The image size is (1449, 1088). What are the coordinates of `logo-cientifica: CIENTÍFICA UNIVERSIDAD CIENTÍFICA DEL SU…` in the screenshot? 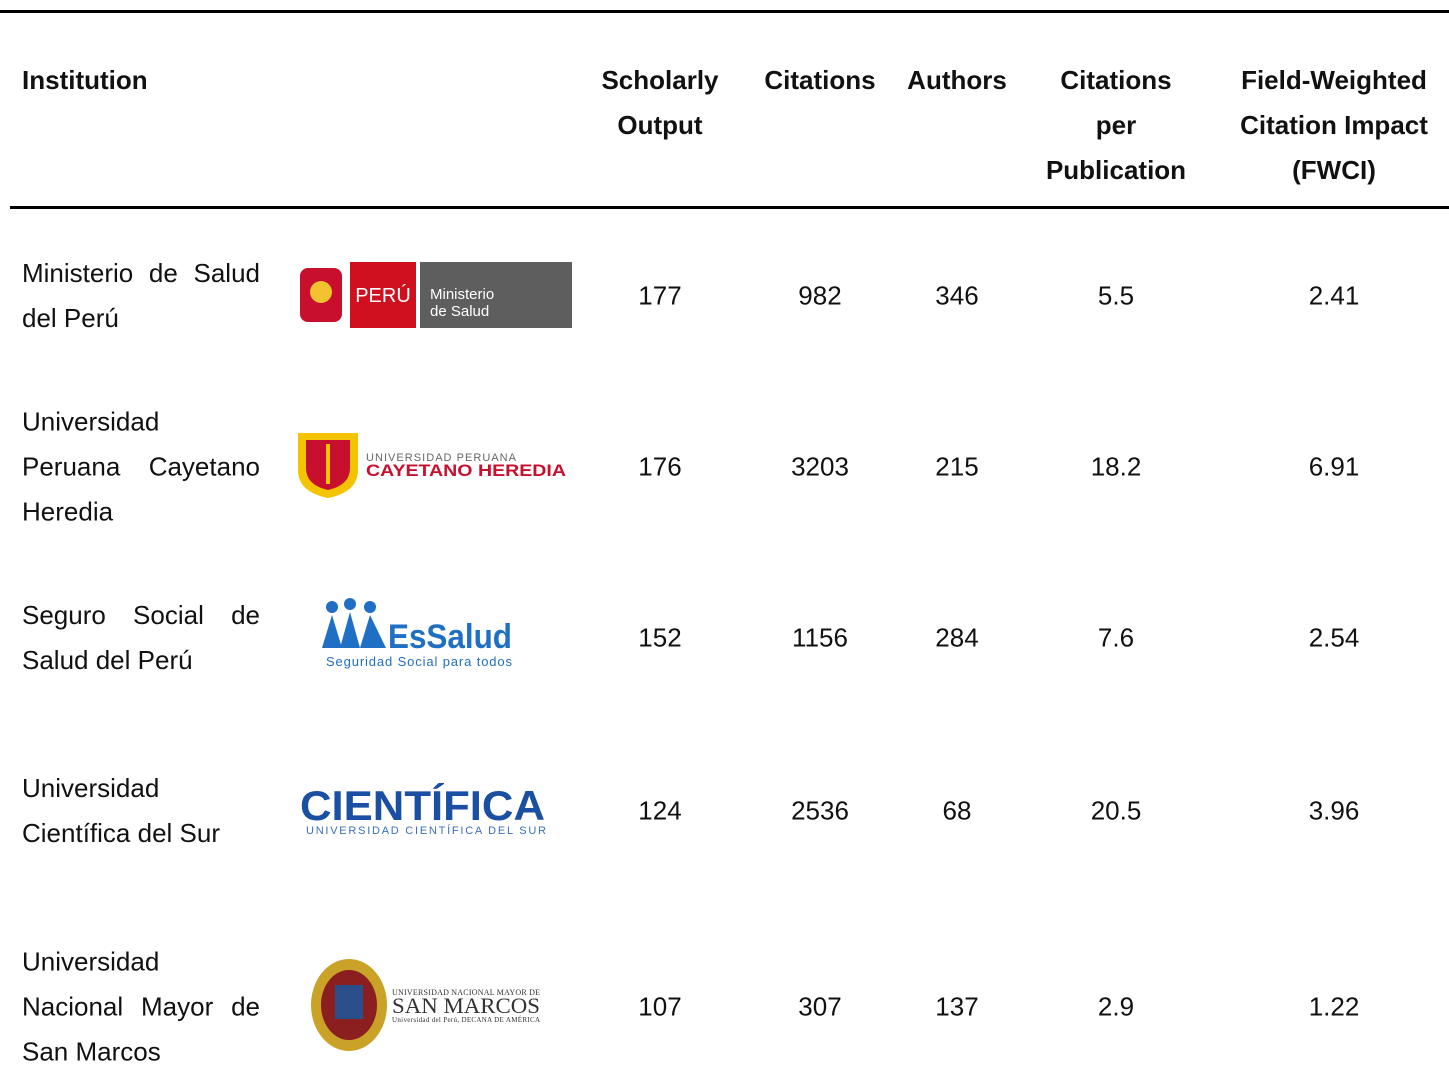 It's located at (423, 809).